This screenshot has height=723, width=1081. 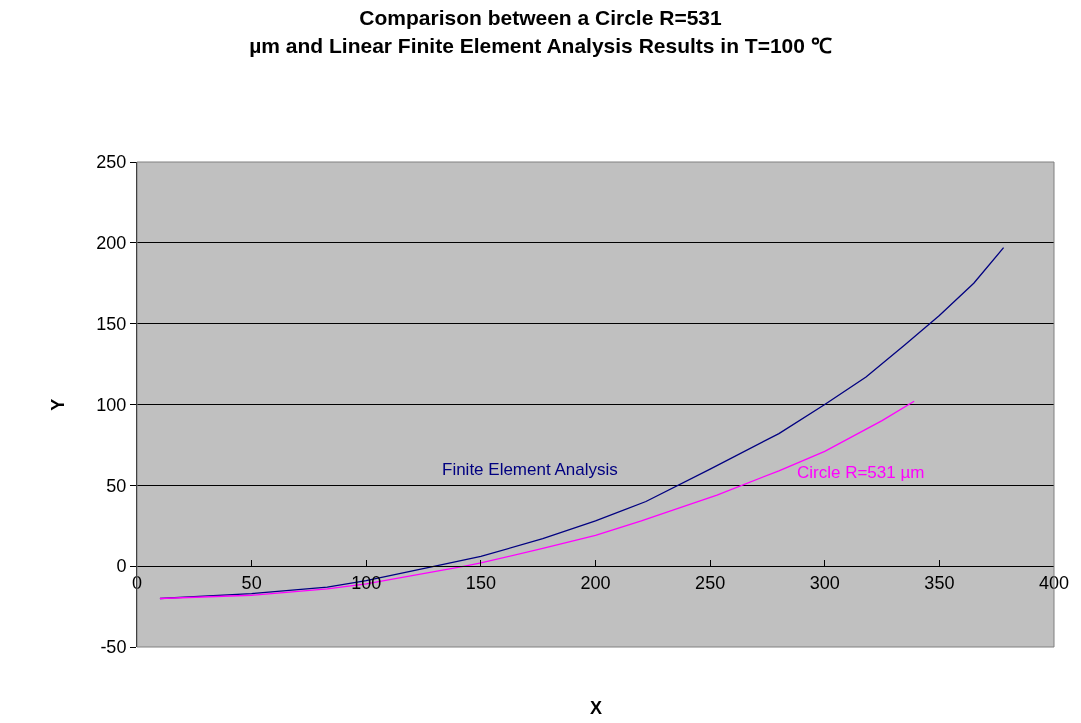 I want to click on y-tick-label: 250, so click(x=111, y=162).